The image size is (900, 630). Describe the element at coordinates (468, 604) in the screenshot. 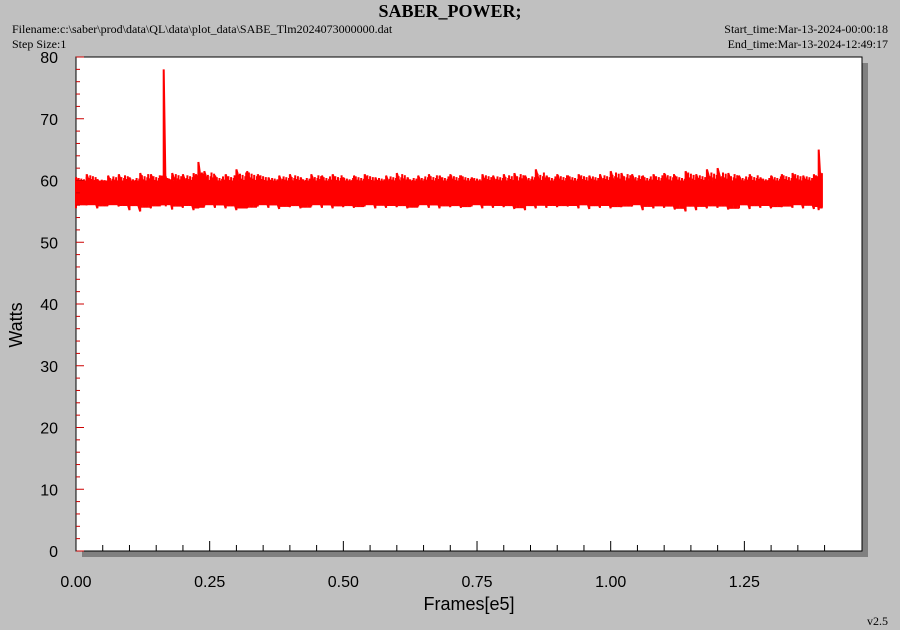

I see `x-axis-label: Frames[e5]` at that location.